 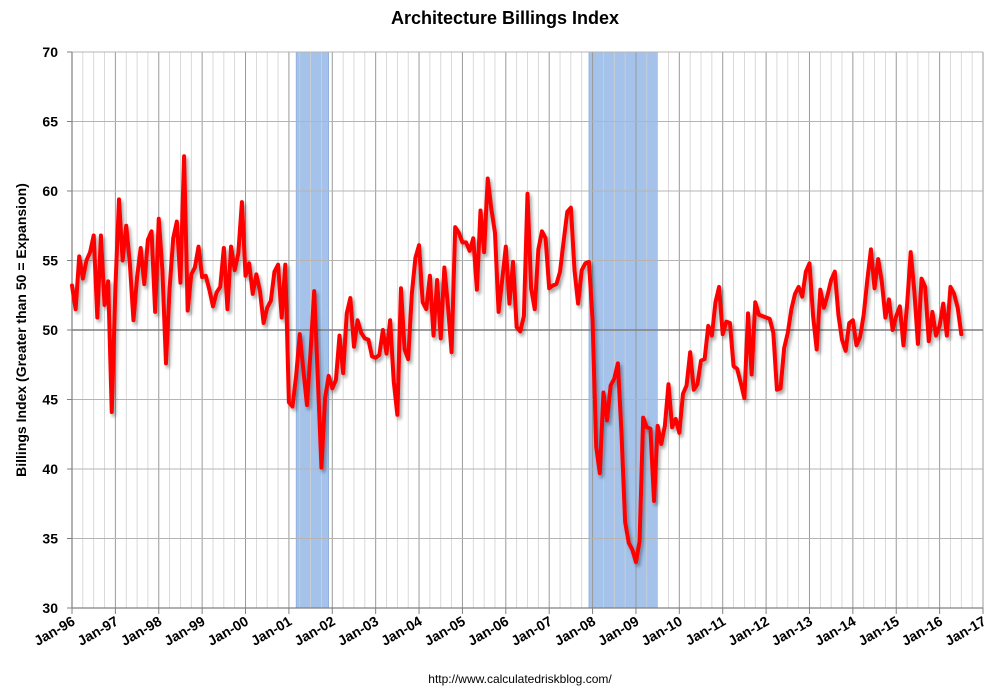 I want to click on source-url: http://www.calculatedriskblog.com/, so click(x=520, y=679).